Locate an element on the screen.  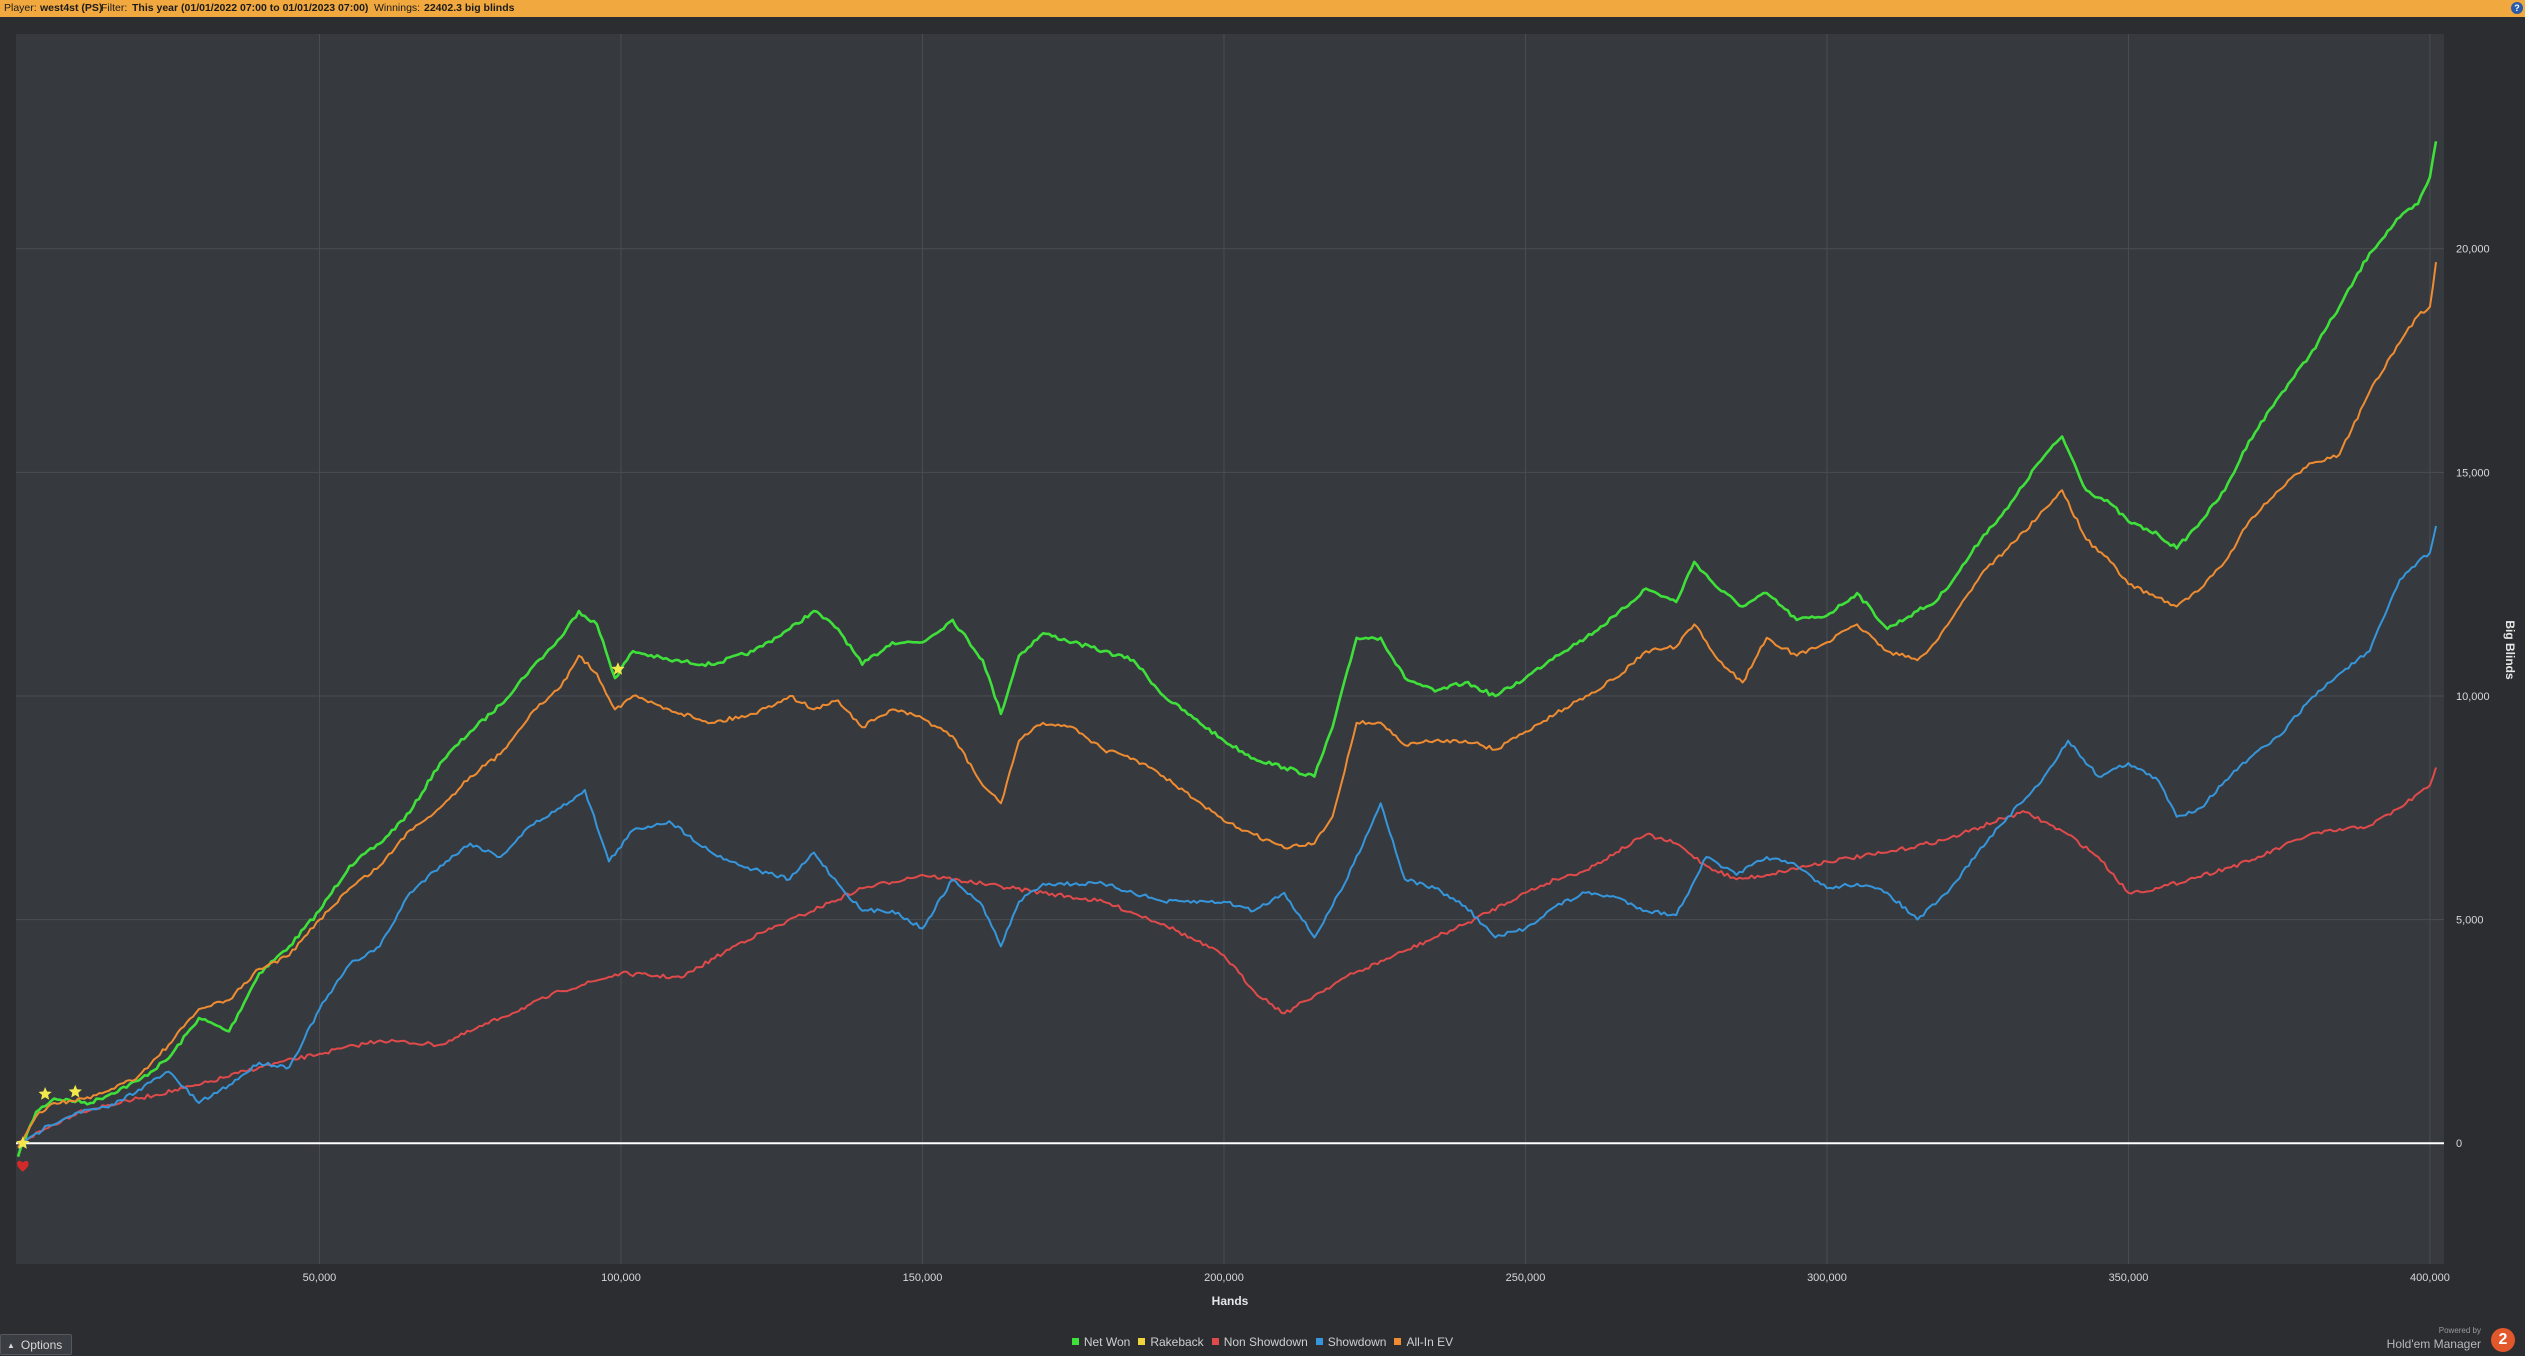
x-tick-label: 200,000 is located at coordinates (1224, 1278).